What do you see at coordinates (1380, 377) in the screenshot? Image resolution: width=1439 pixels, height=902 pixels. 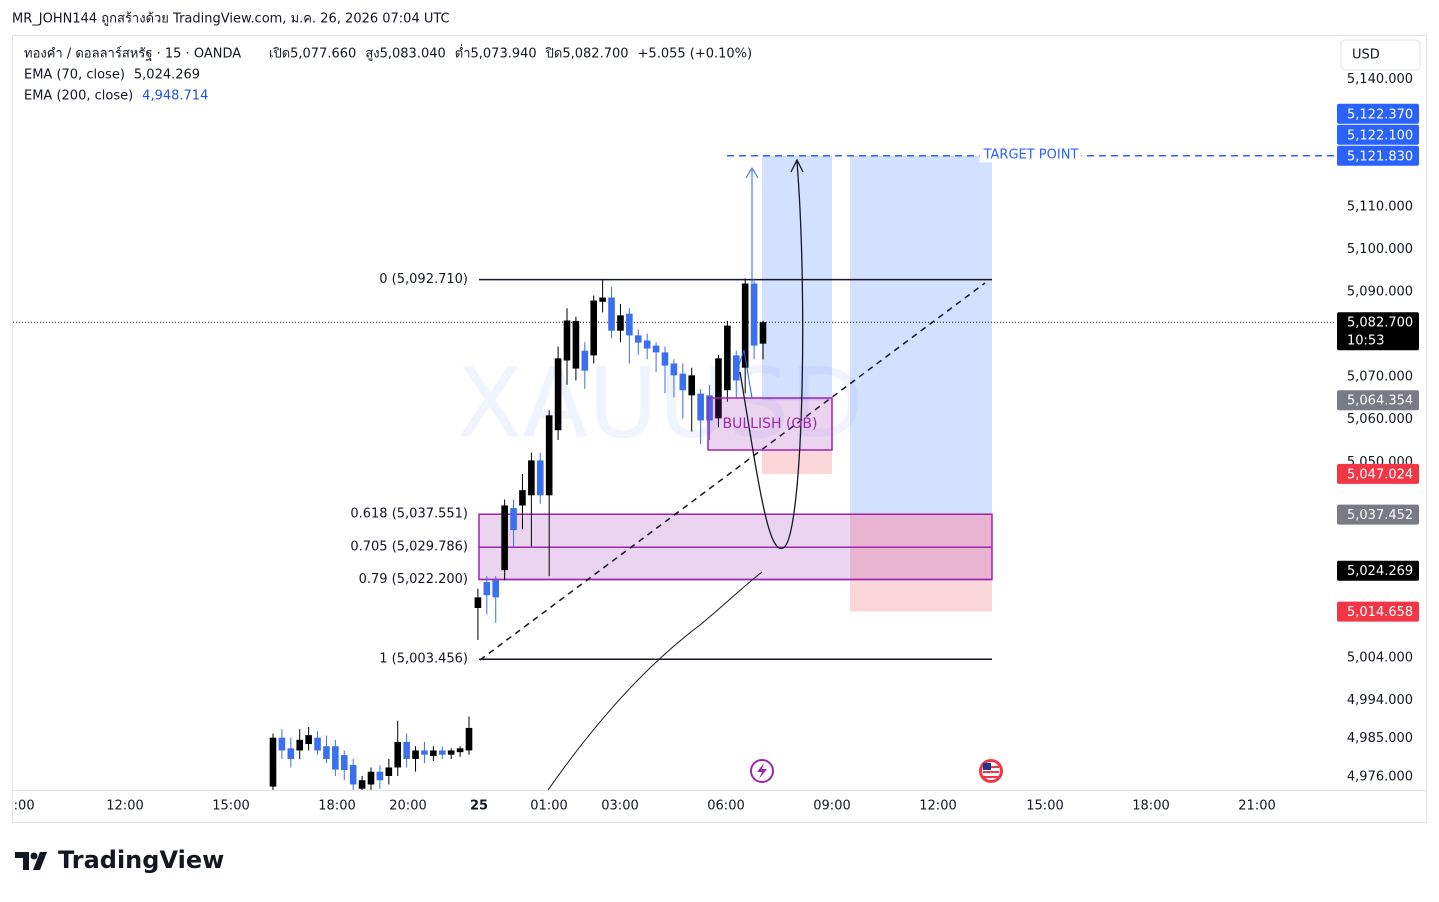 I see `y-tick-label: 5,070.000` at bounding box center [1380, 377].